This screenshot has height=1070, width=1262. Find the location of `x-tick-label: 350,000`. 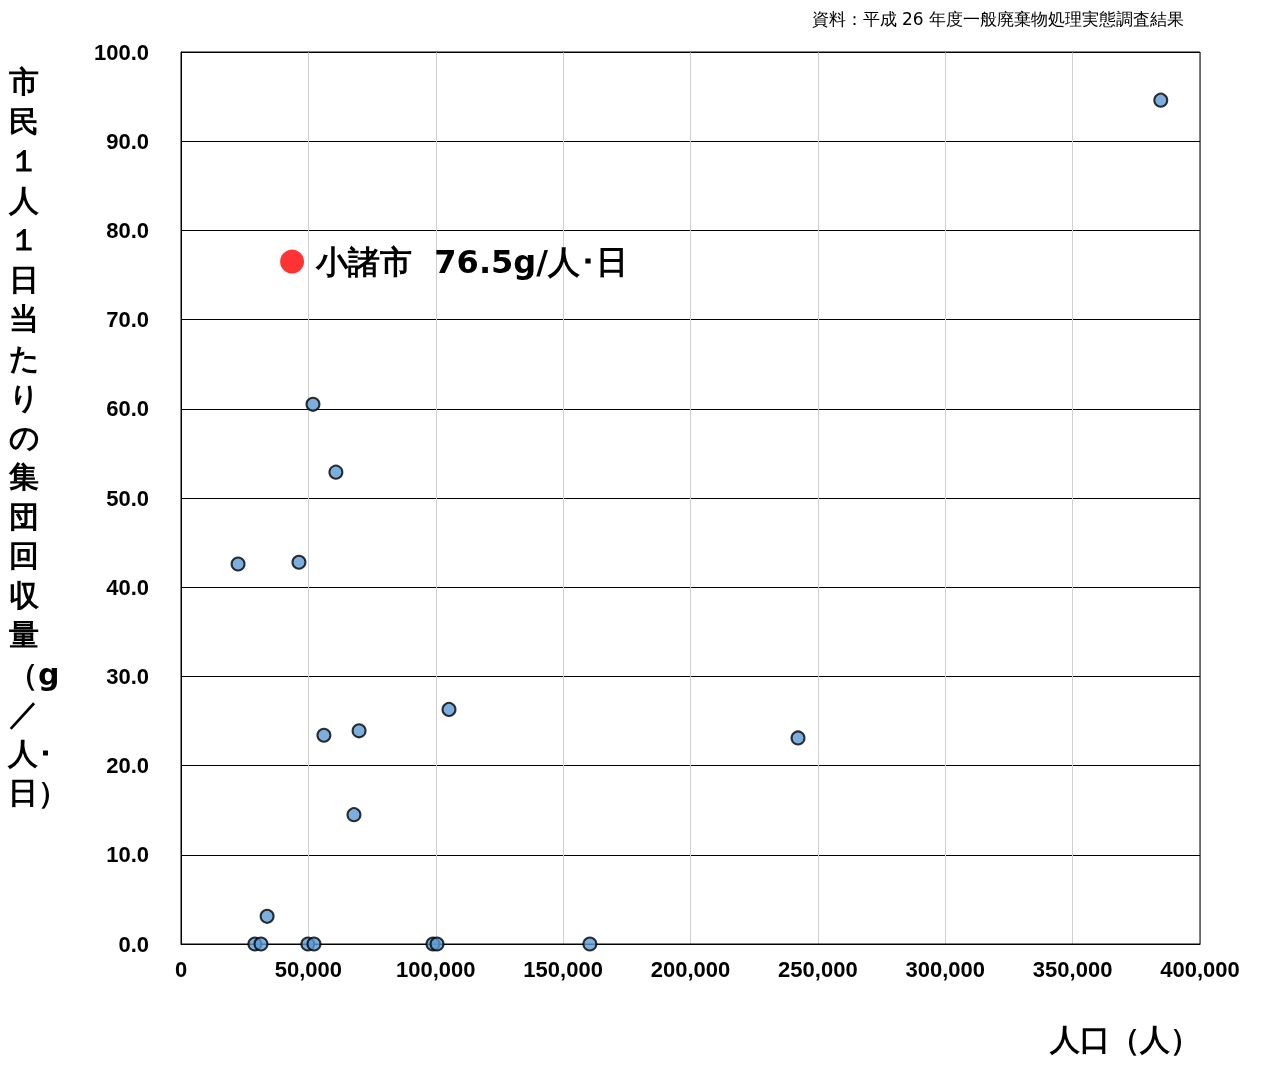

x-tick-label: 350,000 is located at coordinates (1072, 969).